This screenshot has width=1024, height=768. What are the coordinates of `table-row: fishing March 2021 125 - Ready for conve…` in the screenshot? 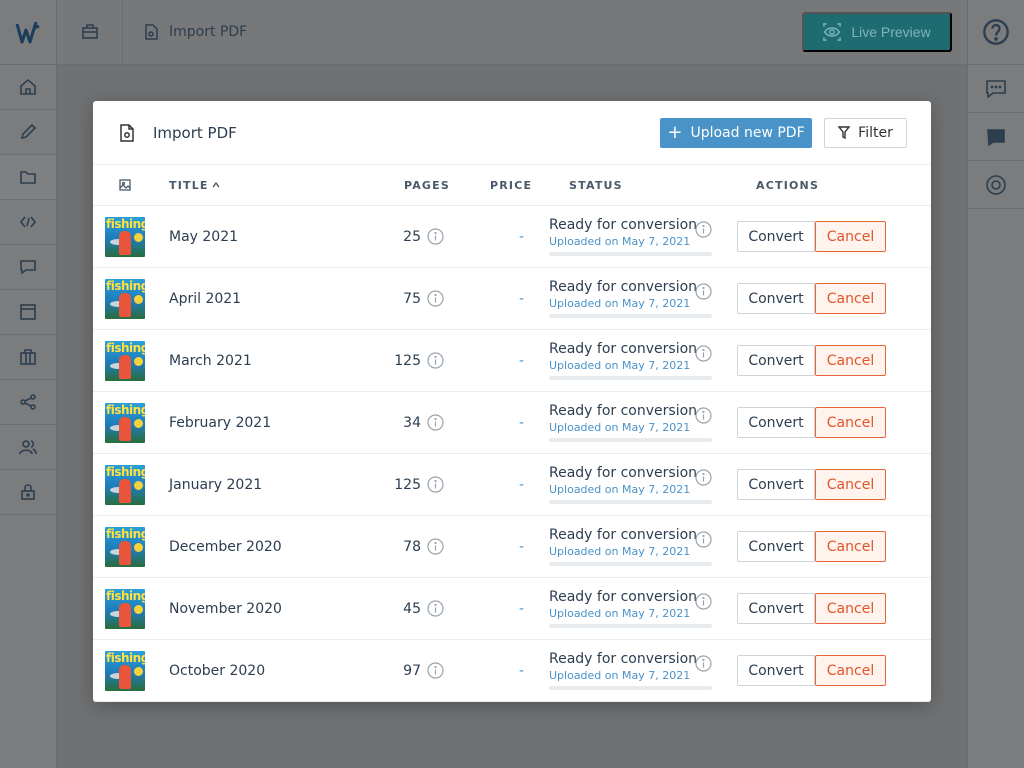 It's located at (512, 361).